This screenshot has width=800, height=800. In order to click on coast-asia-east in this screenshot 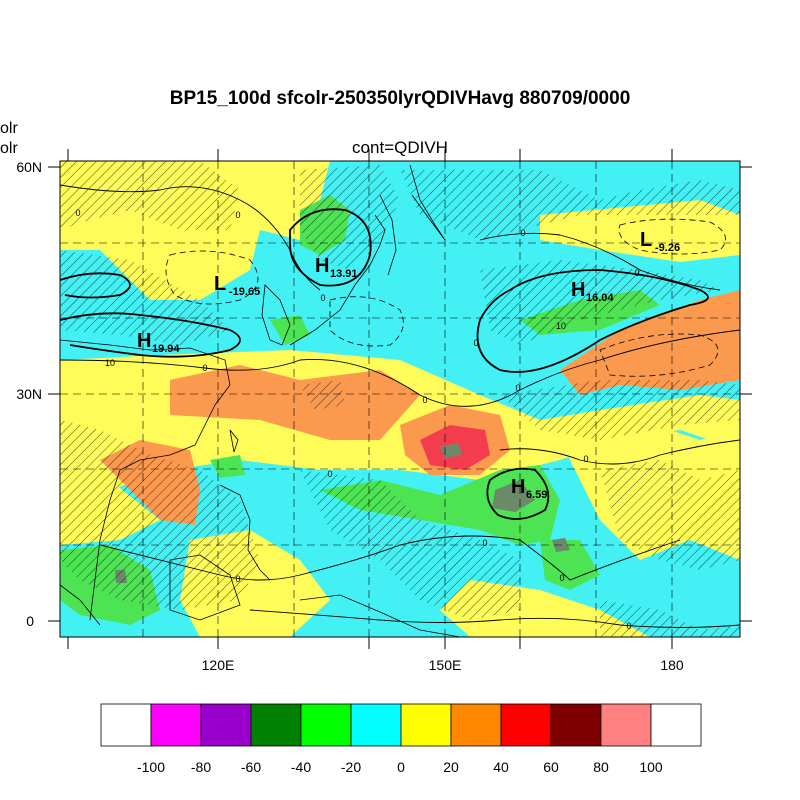, I will do `click(145, 480)`.